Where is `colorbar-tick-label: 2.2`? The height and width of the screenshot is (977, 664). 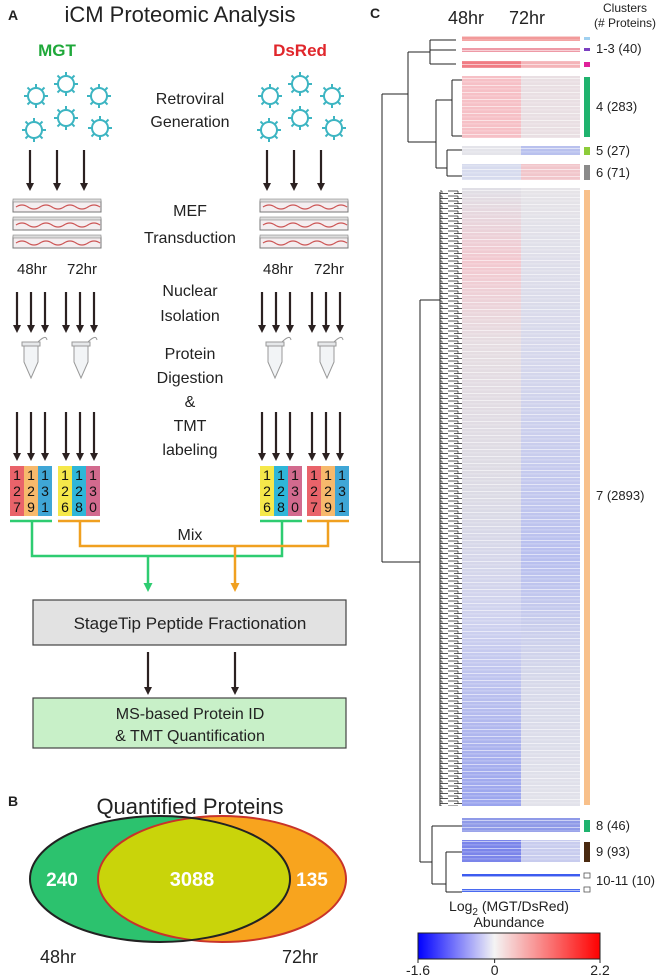 colorbar-tick-label: 2.2 is located at coordinates (600, 969).